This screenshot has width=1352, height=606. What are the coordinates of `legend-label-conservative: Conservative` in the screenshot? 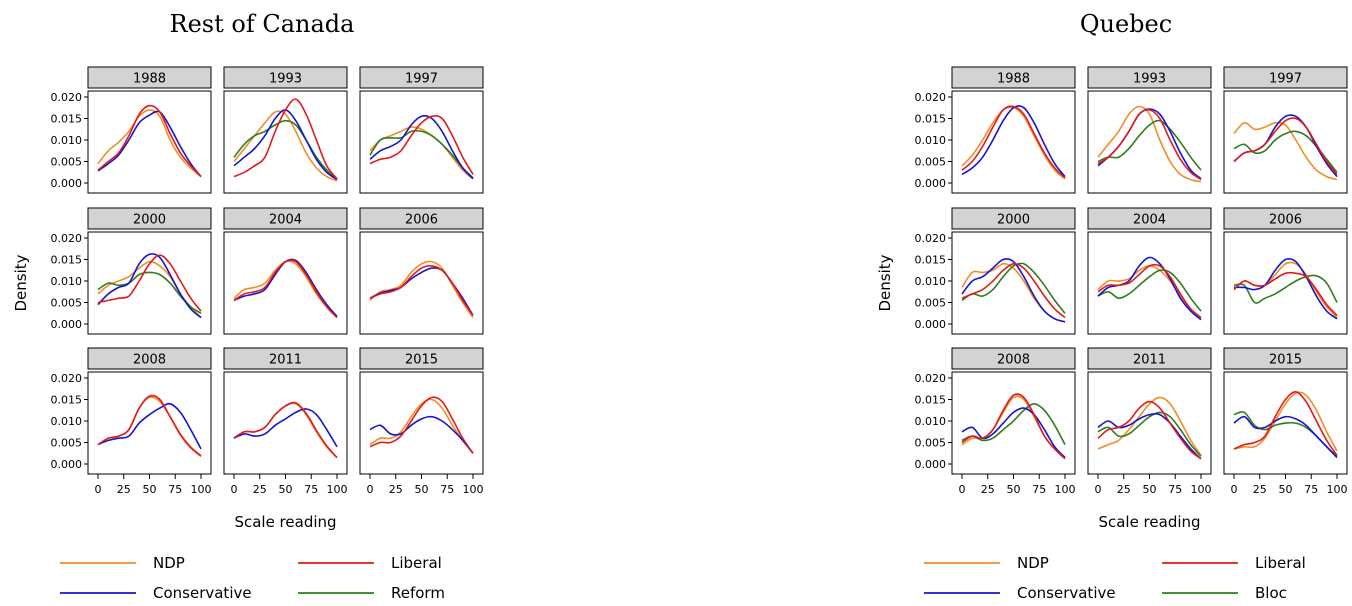 It's located at (202, 593).